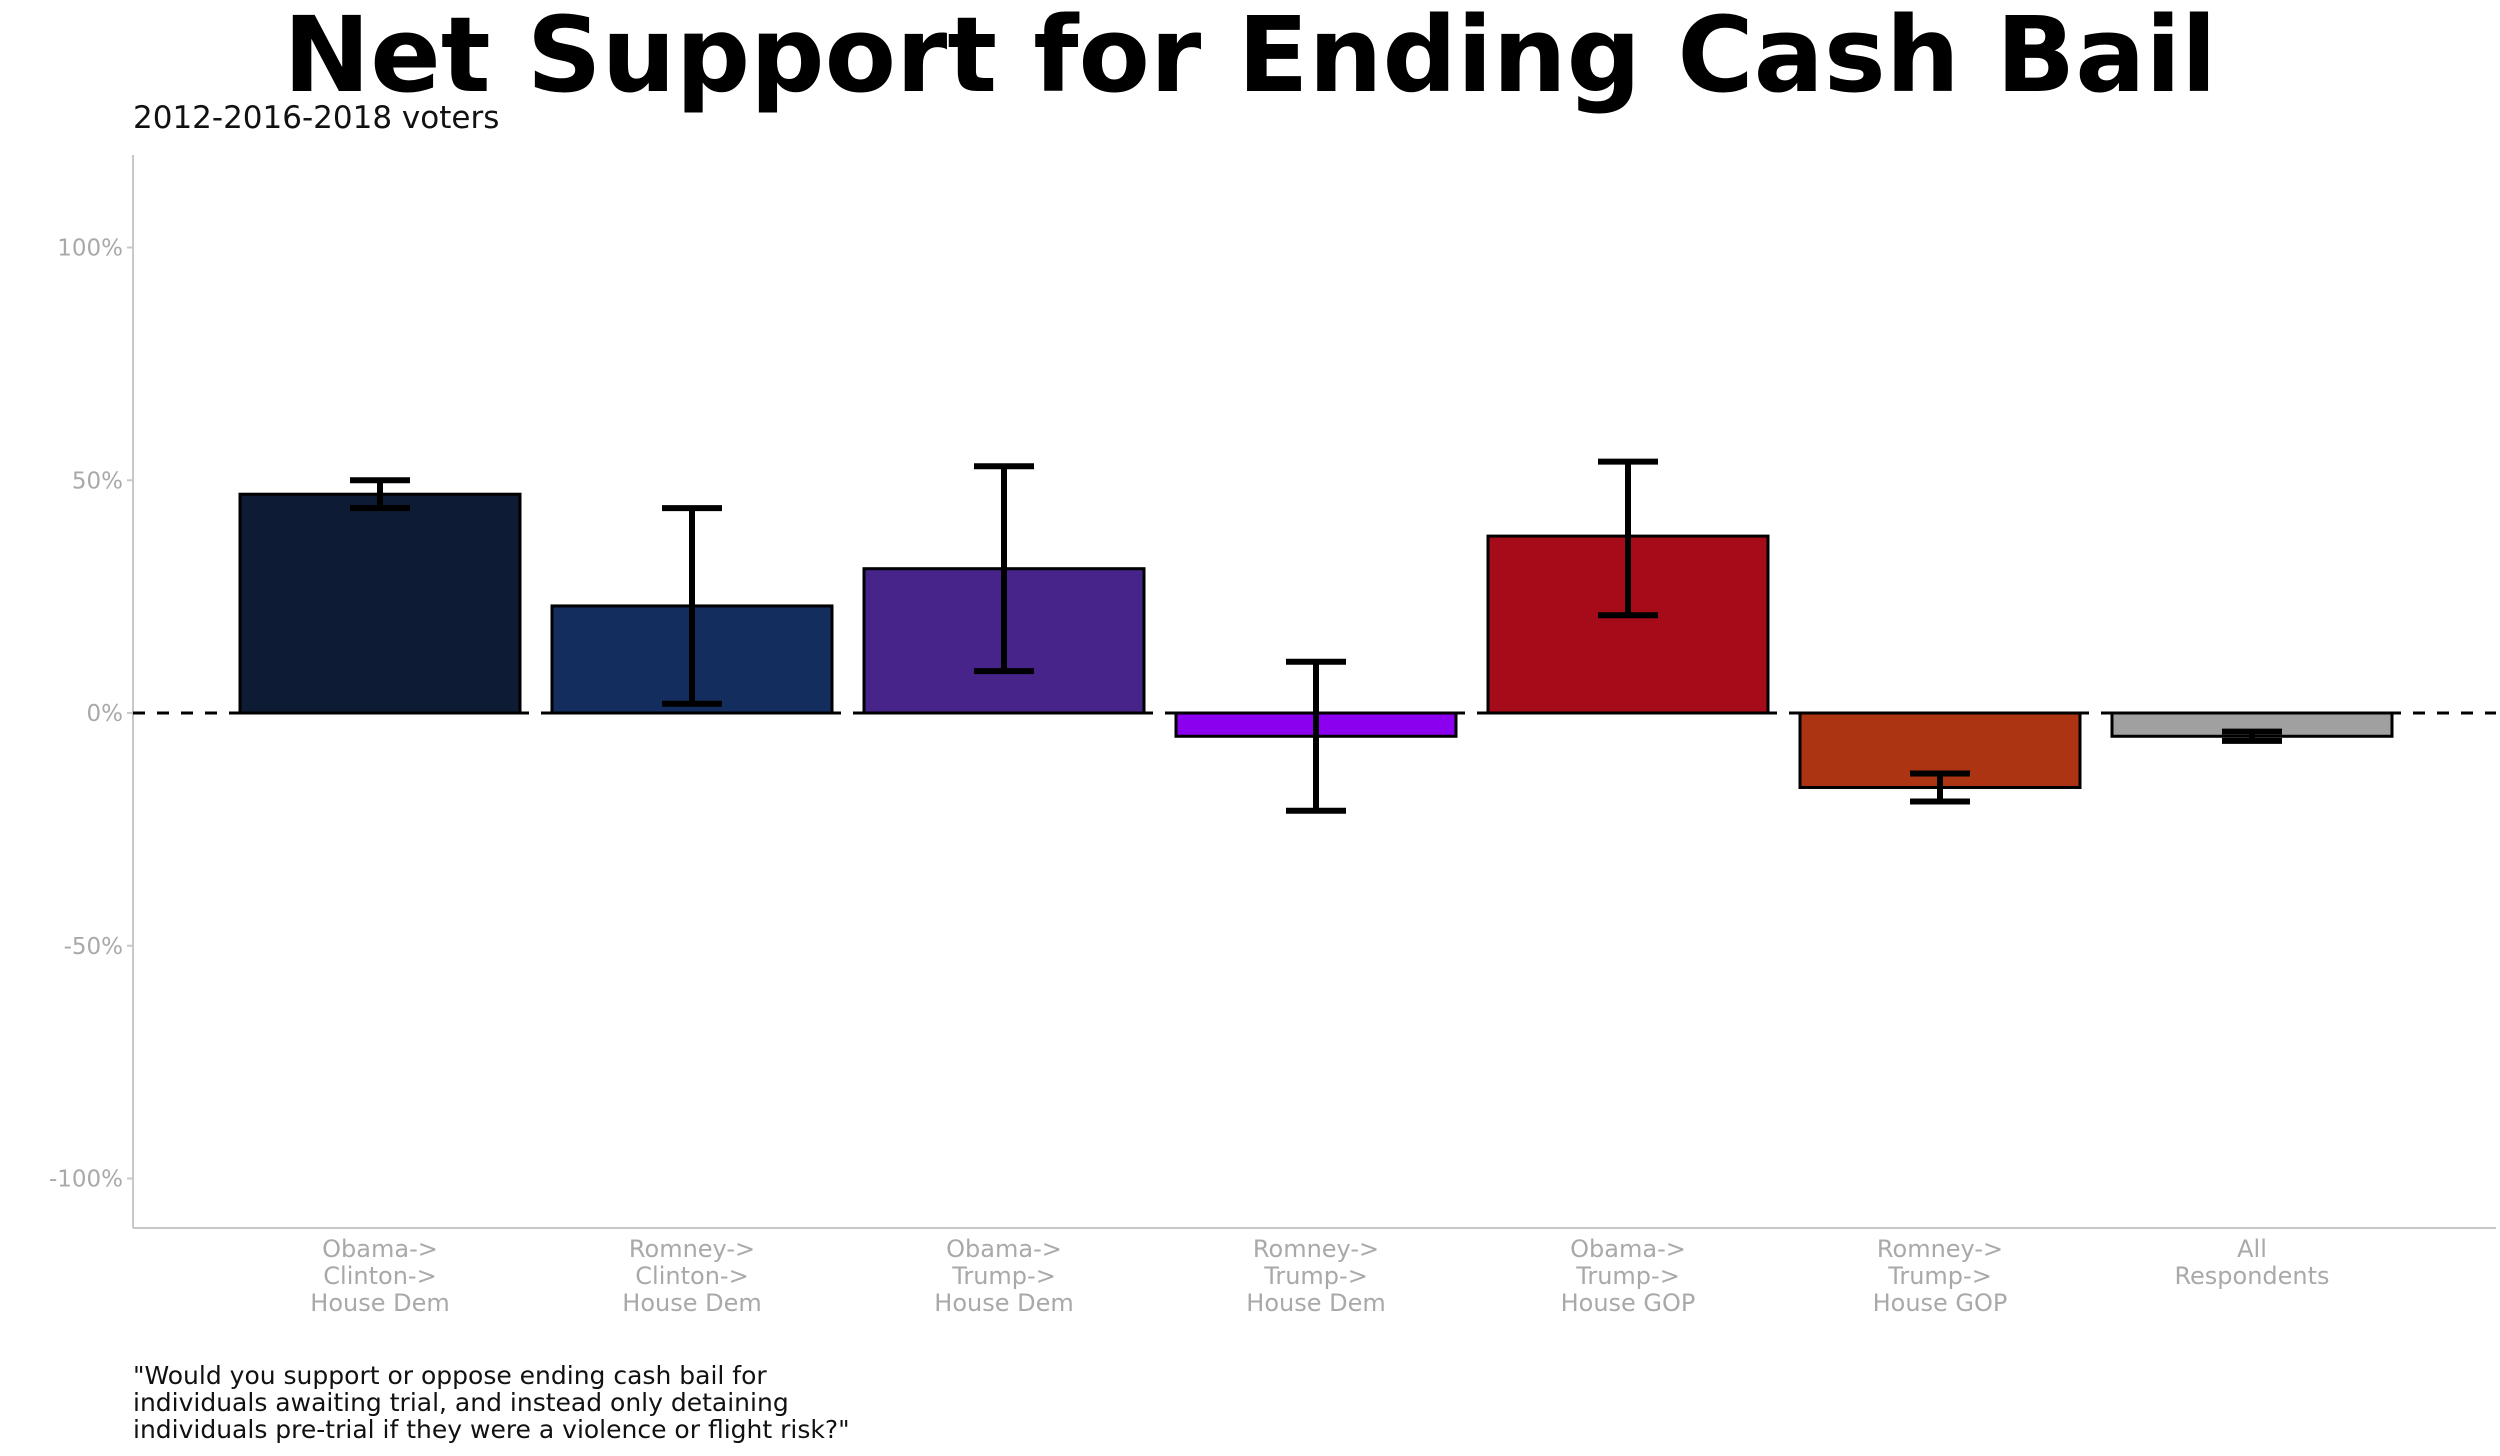 This screenshot has height=1456, width=2500. Describe the element at coordinates (380, 603) in the screenshot. I see `bar` at that location.